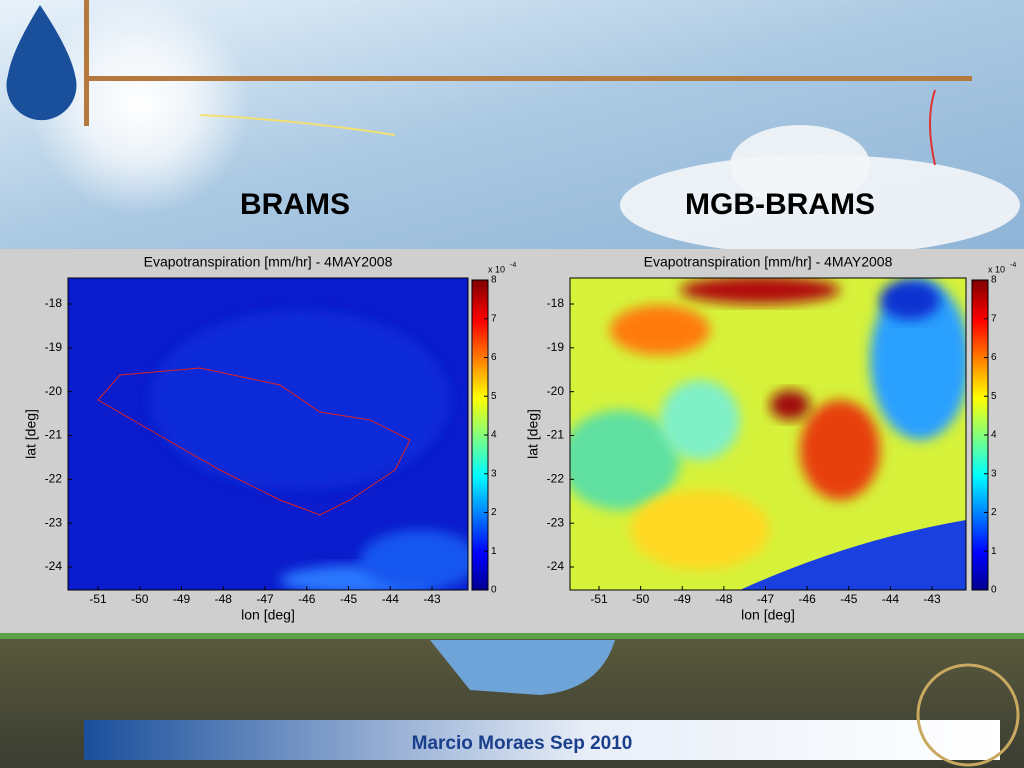  What do you see at coordinates (968, 715) in the screenshot?
I see `seal` at bounding box center [968, 715].